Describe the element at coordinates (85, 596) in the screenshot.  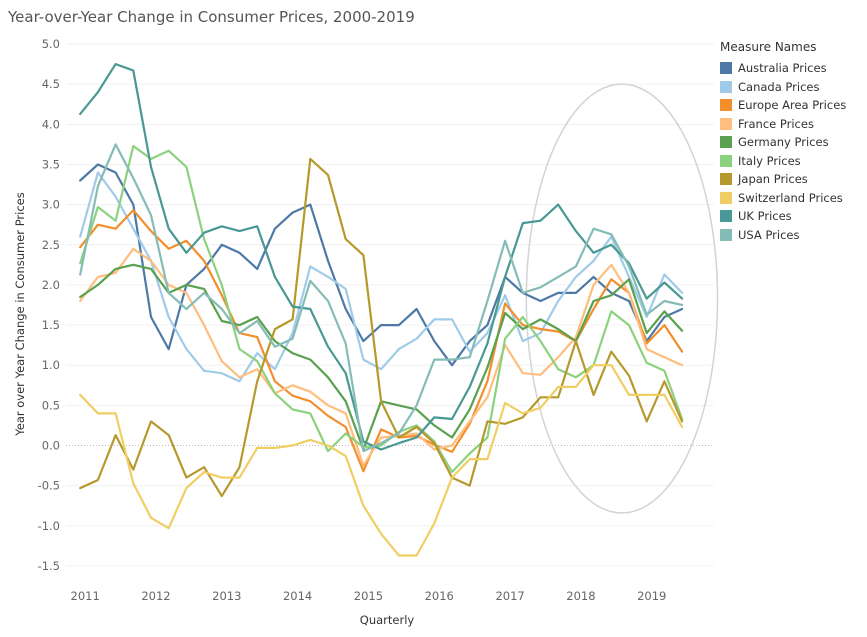
I see `x-tick-label: 2011` at that location.